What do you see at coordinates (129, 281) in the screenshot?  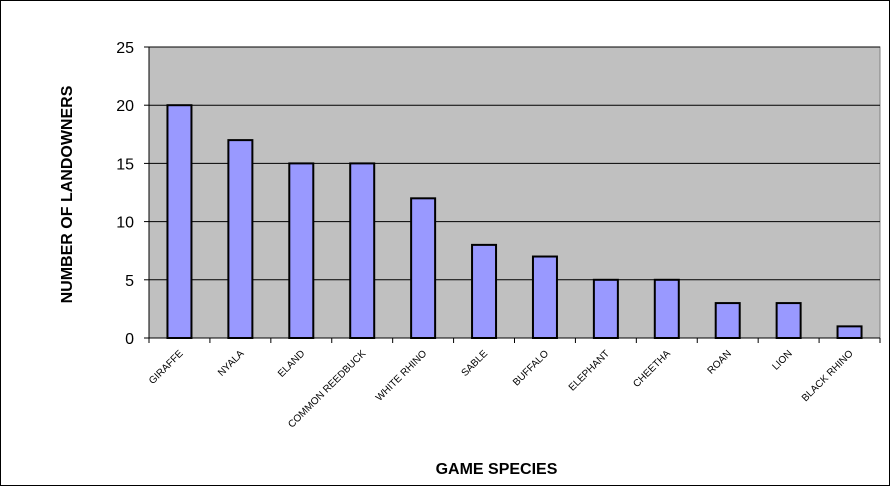 I see `y-tick-label: 5` at bounding box center [129, 281].